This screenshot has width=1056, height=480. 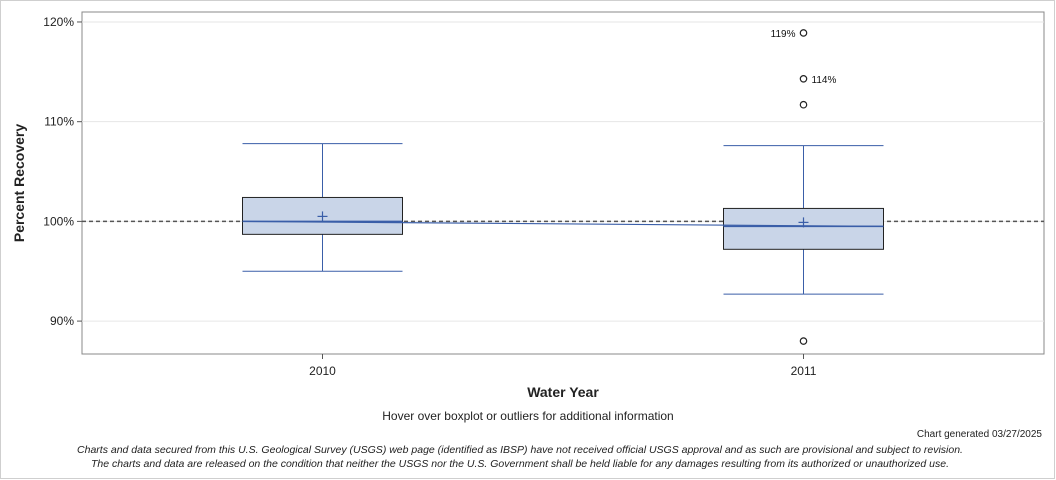 I want to click on chart-generated-date: Chart generated 03/27/2025, so click(x=979, y=434).